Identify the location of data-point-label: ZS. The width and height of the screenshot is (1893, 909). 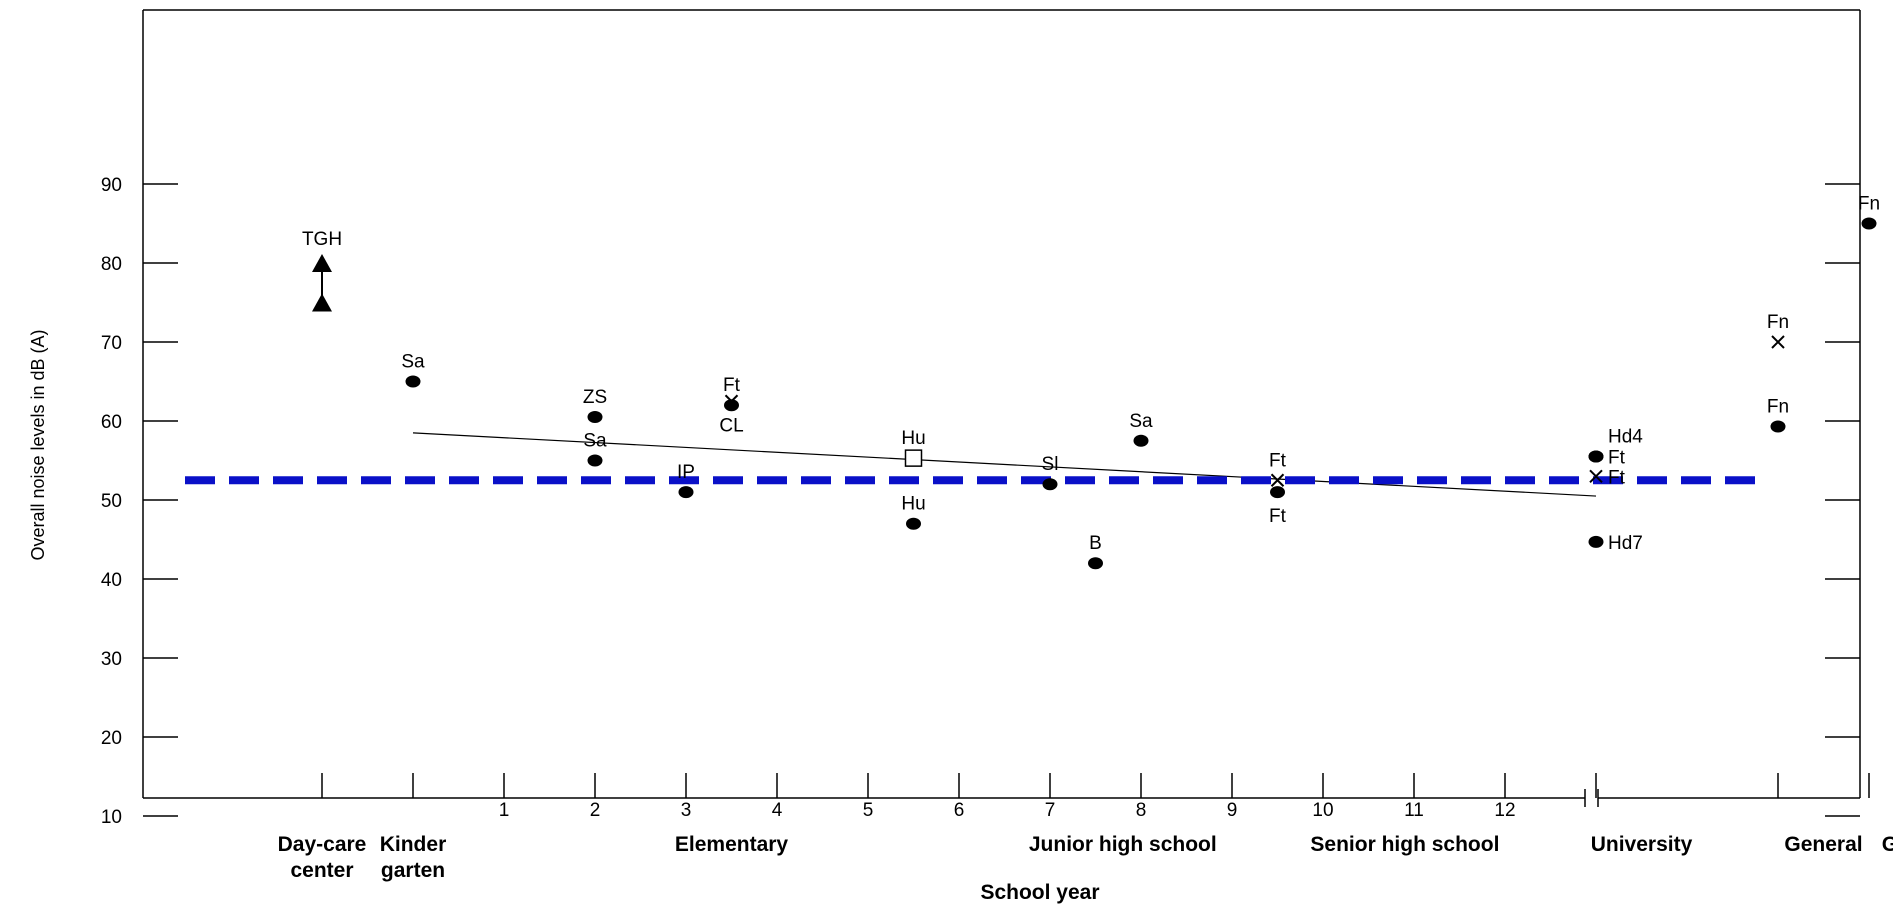
(595, 397).